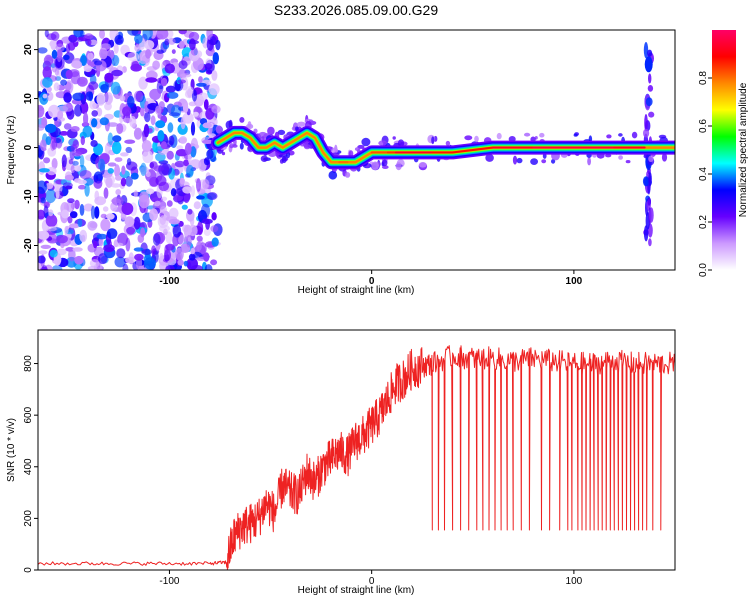  What do you see at coordinates (28, 245) in the screenshot?
I see `y-tick-label: -20` at bounding box center [28, 245].